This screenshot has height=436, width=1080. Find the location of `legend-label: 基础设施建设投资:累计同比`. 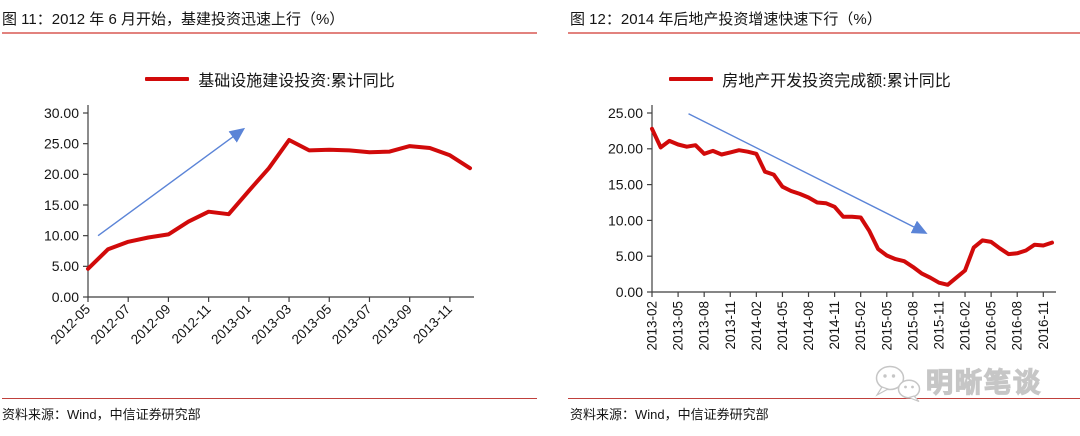

legend-label: 基础设施建设投资:累计同比 is located at coordinates (296, 81).